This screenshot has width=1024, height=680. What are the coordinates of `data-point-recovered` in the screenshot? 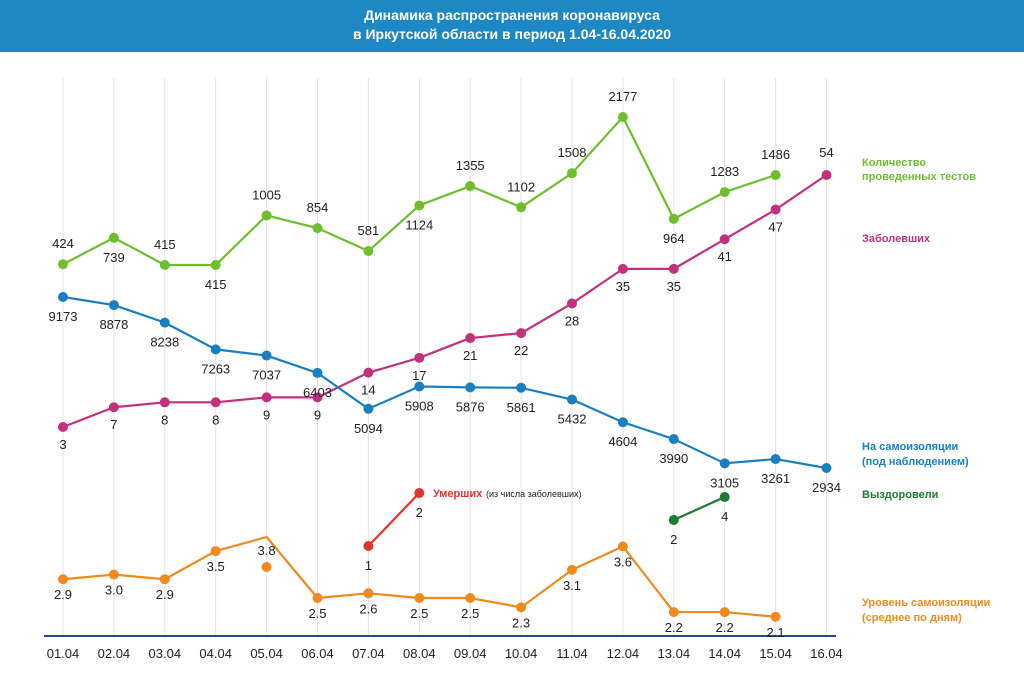 It's located at (724, 497).